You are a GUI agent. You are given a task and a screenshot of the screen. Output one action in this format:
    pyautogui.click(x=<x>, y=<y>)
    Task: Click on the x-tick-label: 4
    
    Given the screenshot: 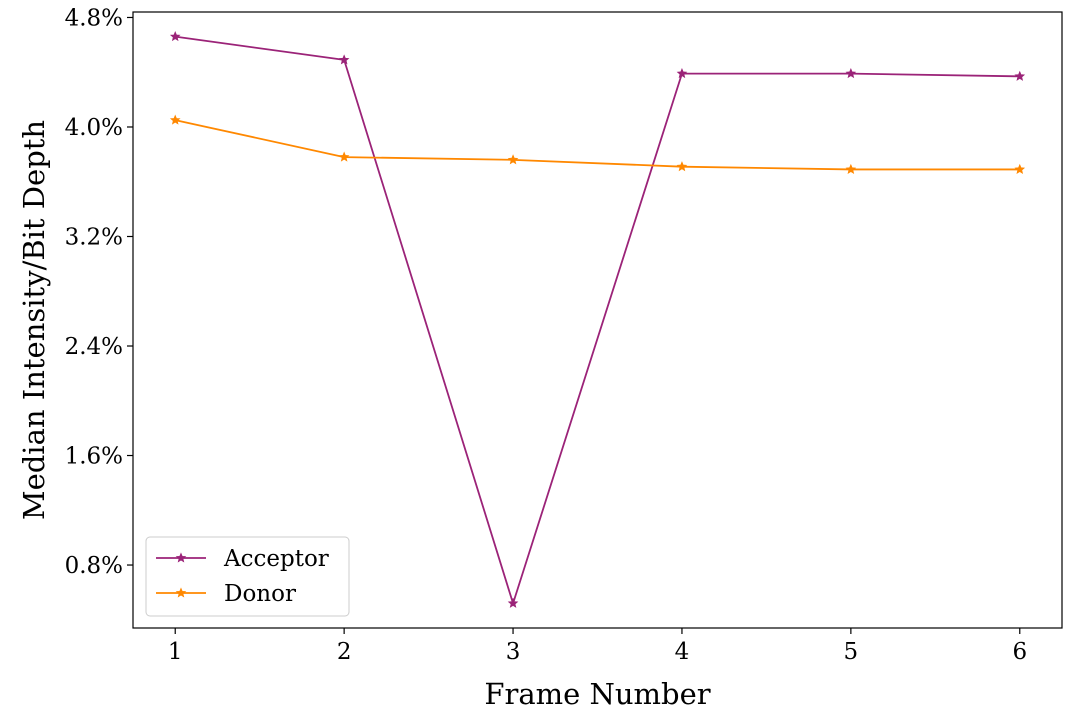 What is the action you would take?
    pyautogui.click(x=682, y=652)
    